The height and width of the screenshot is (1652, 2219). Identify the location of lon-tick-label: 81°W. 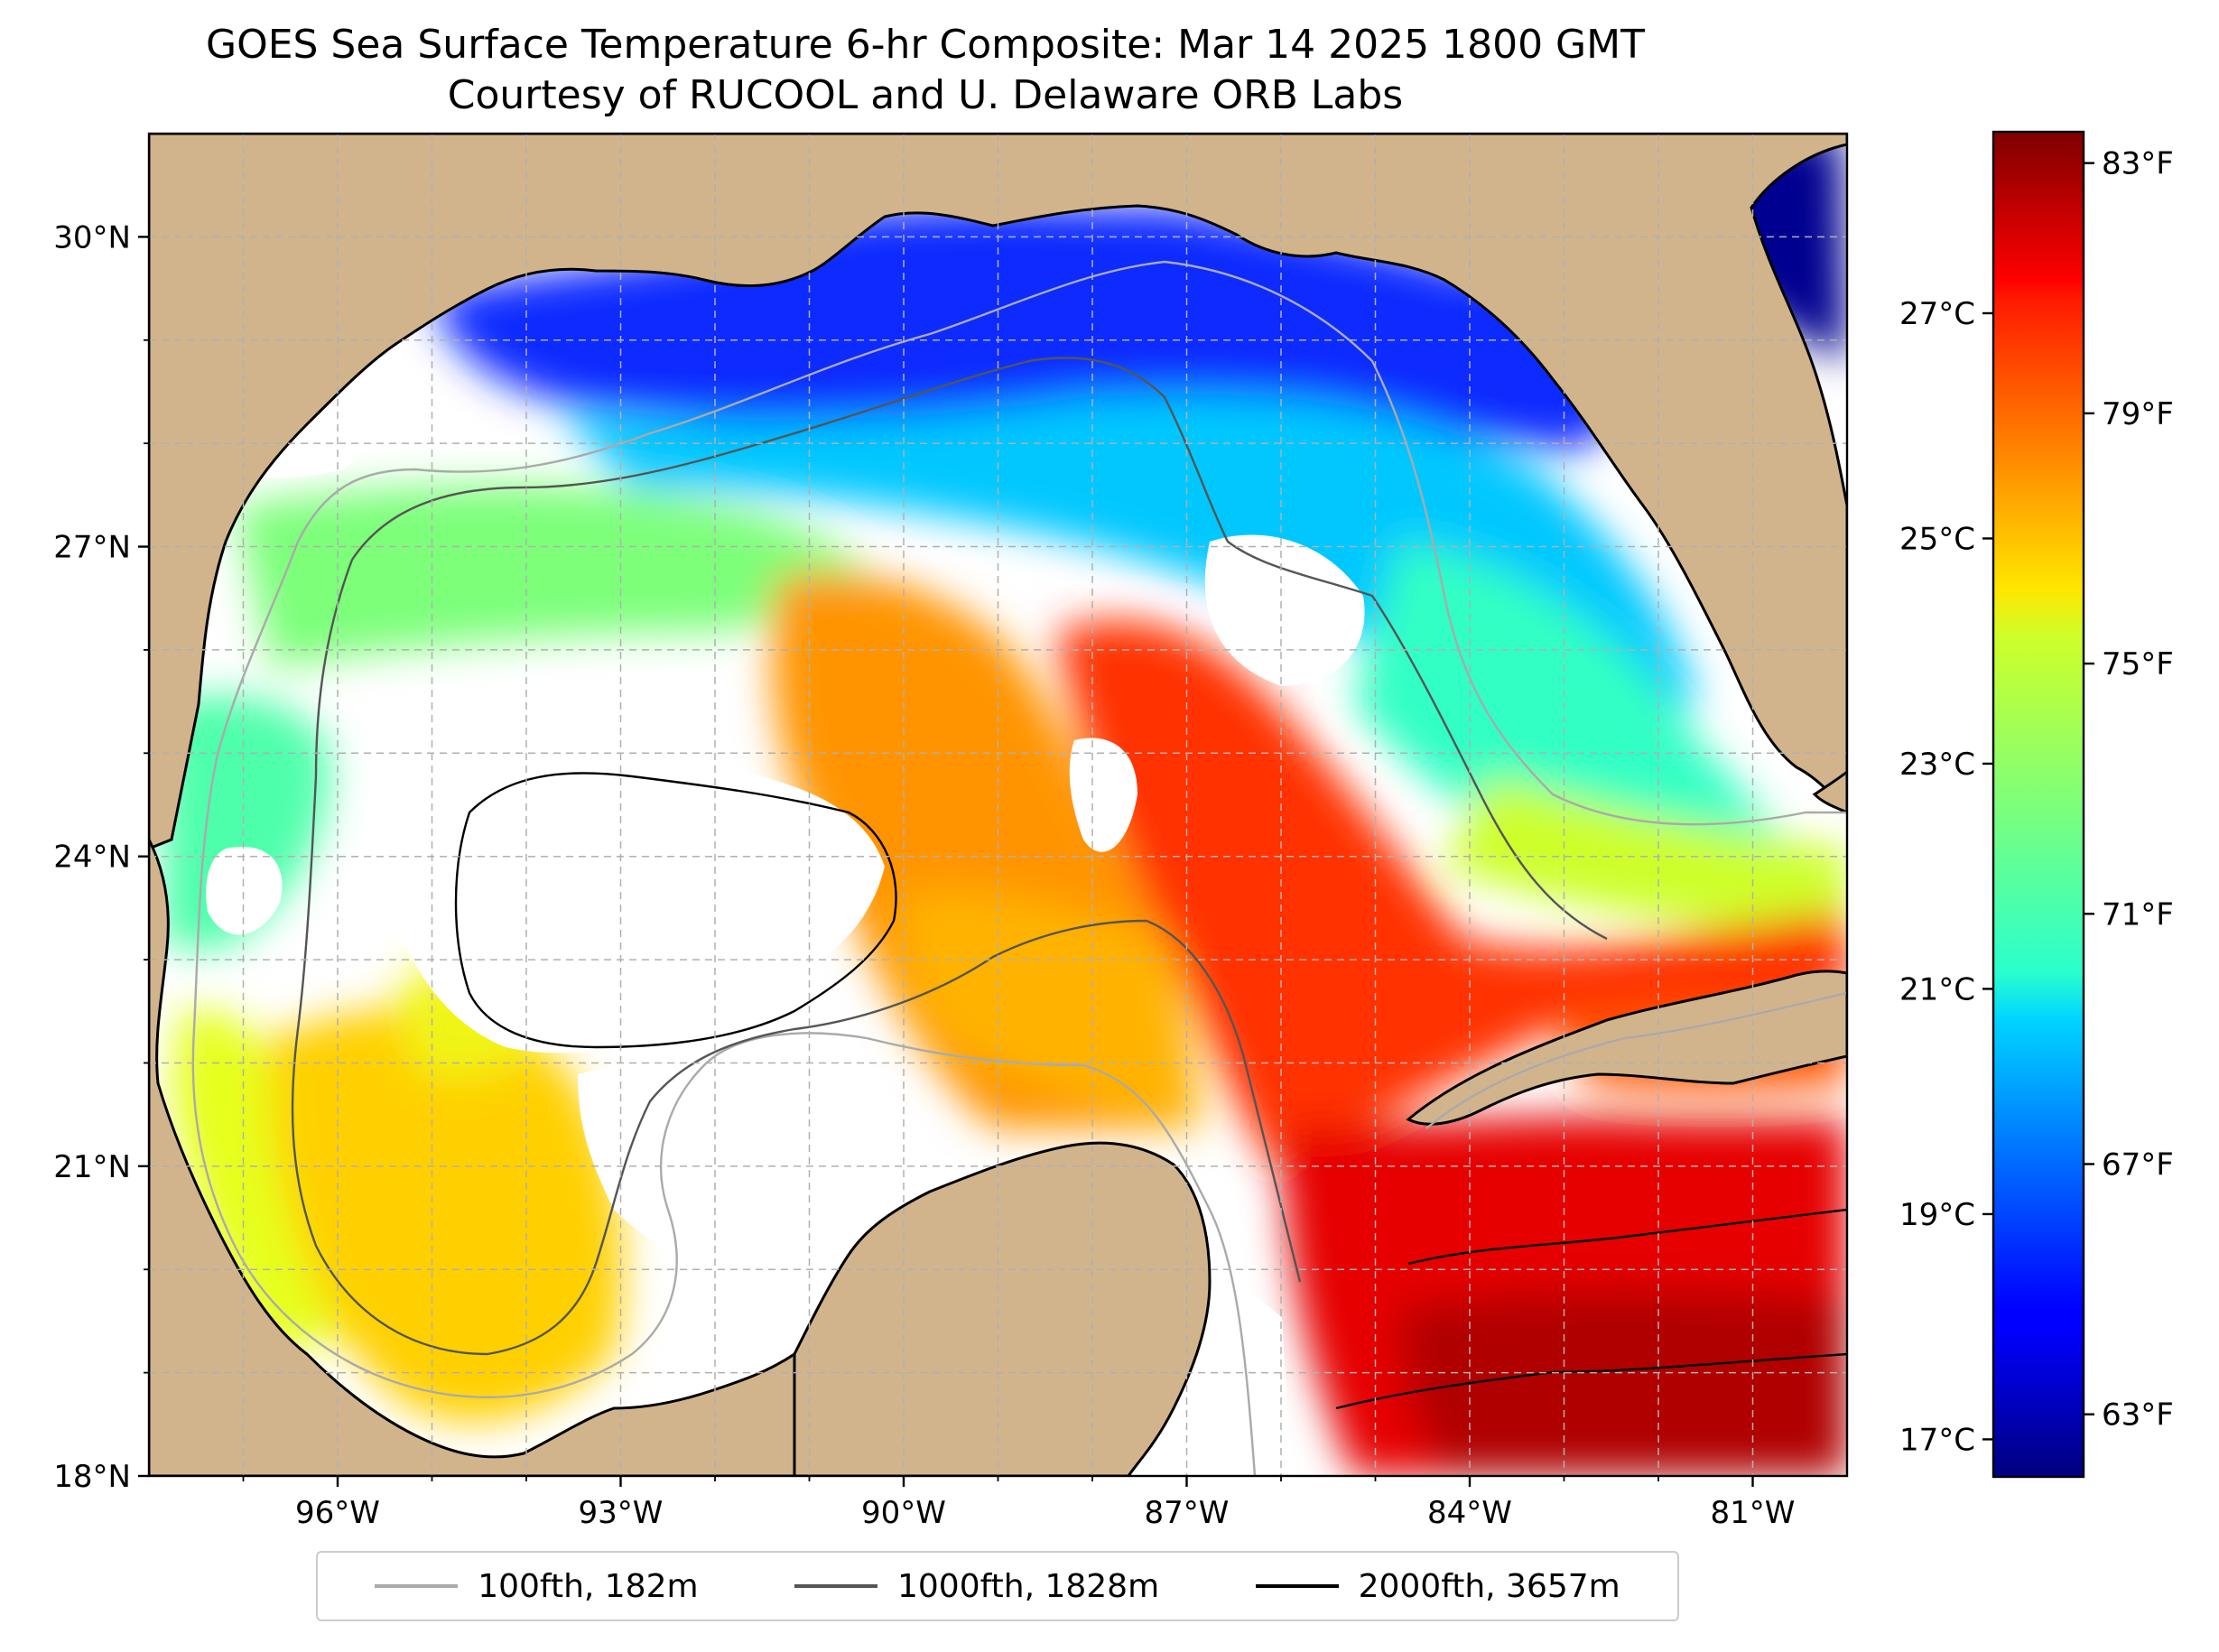
(1753, 1513).